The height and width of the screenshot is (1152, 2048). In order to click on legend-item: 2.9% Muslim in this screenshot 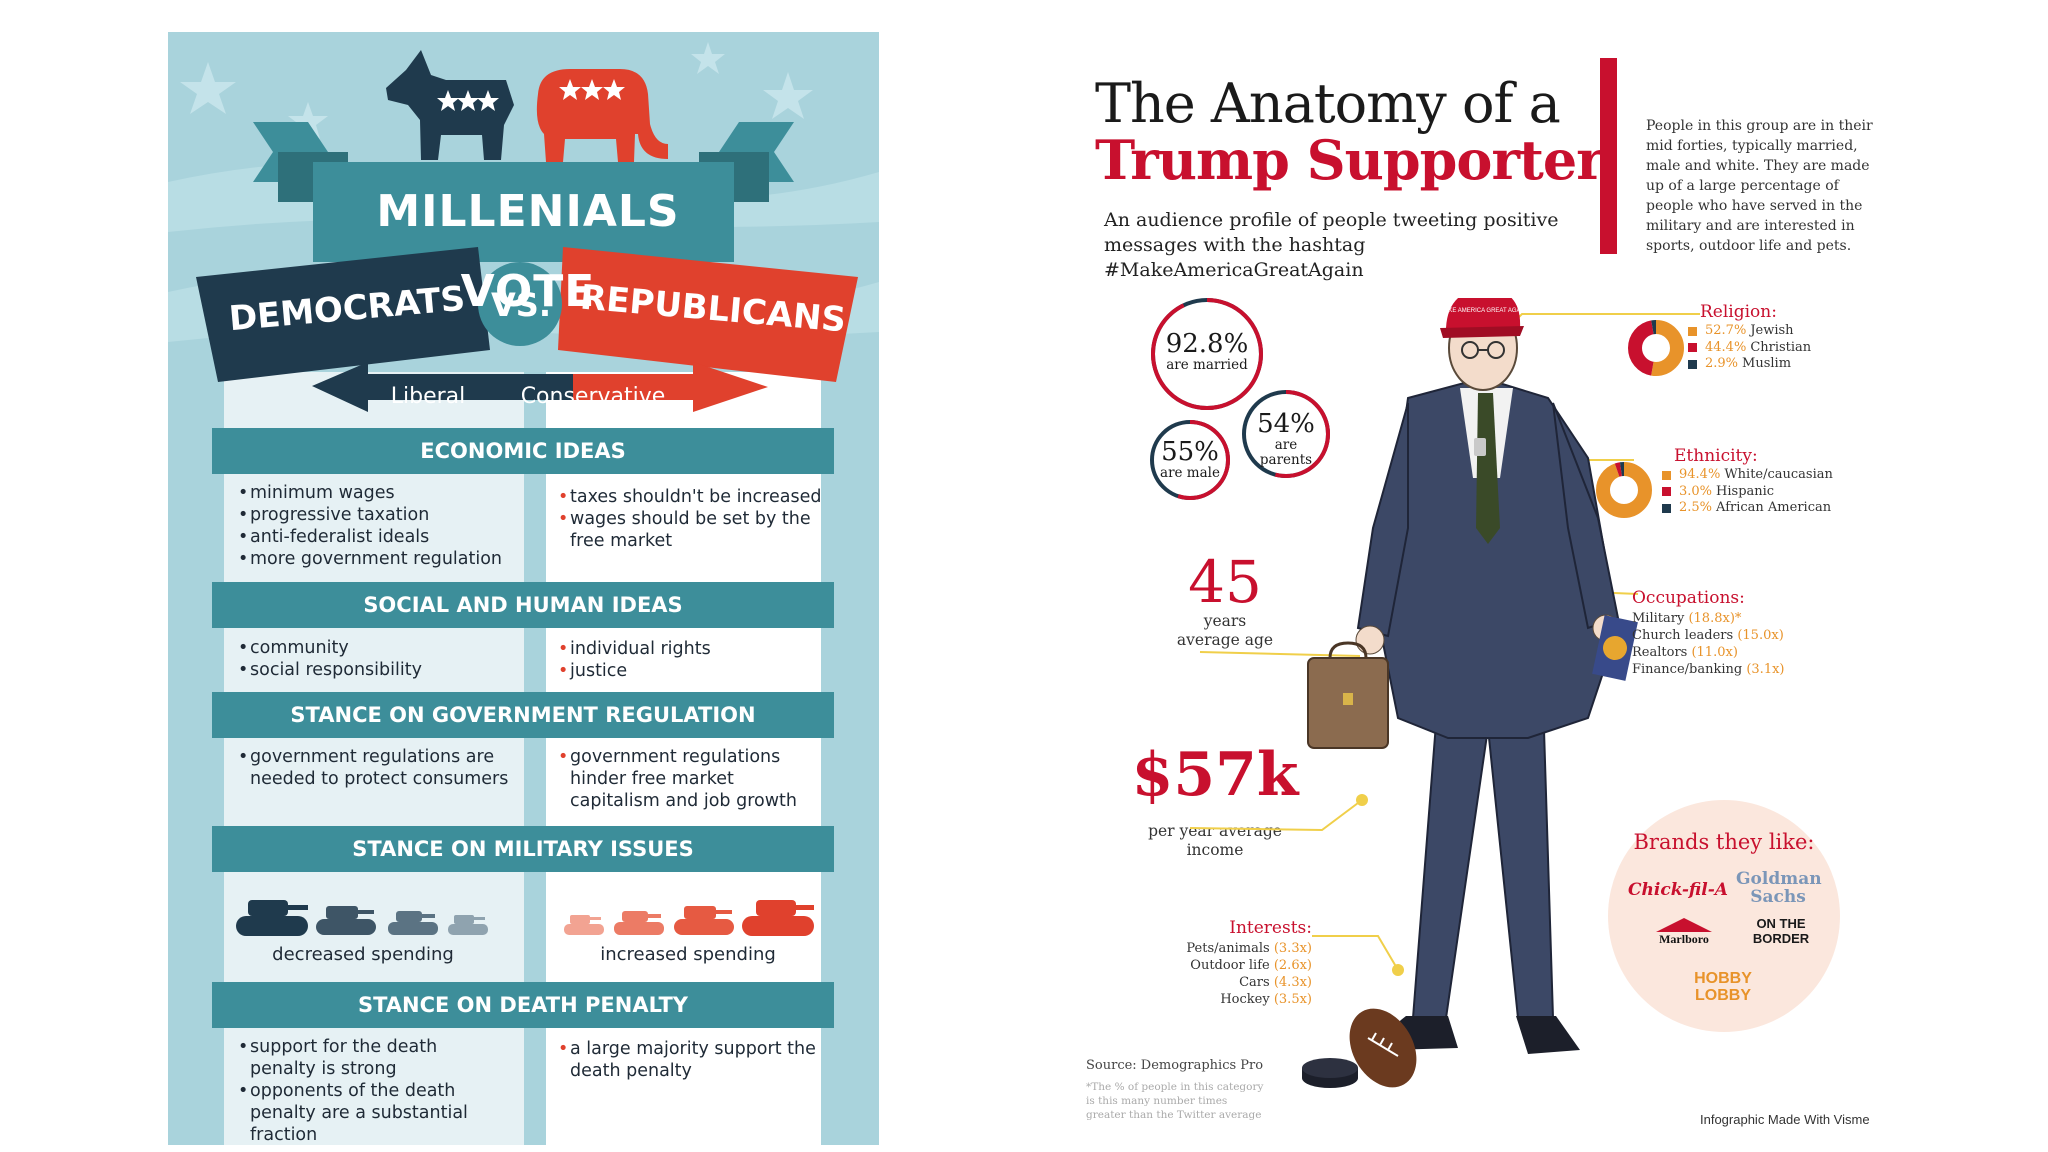, I will do `click(1749, 364)`.